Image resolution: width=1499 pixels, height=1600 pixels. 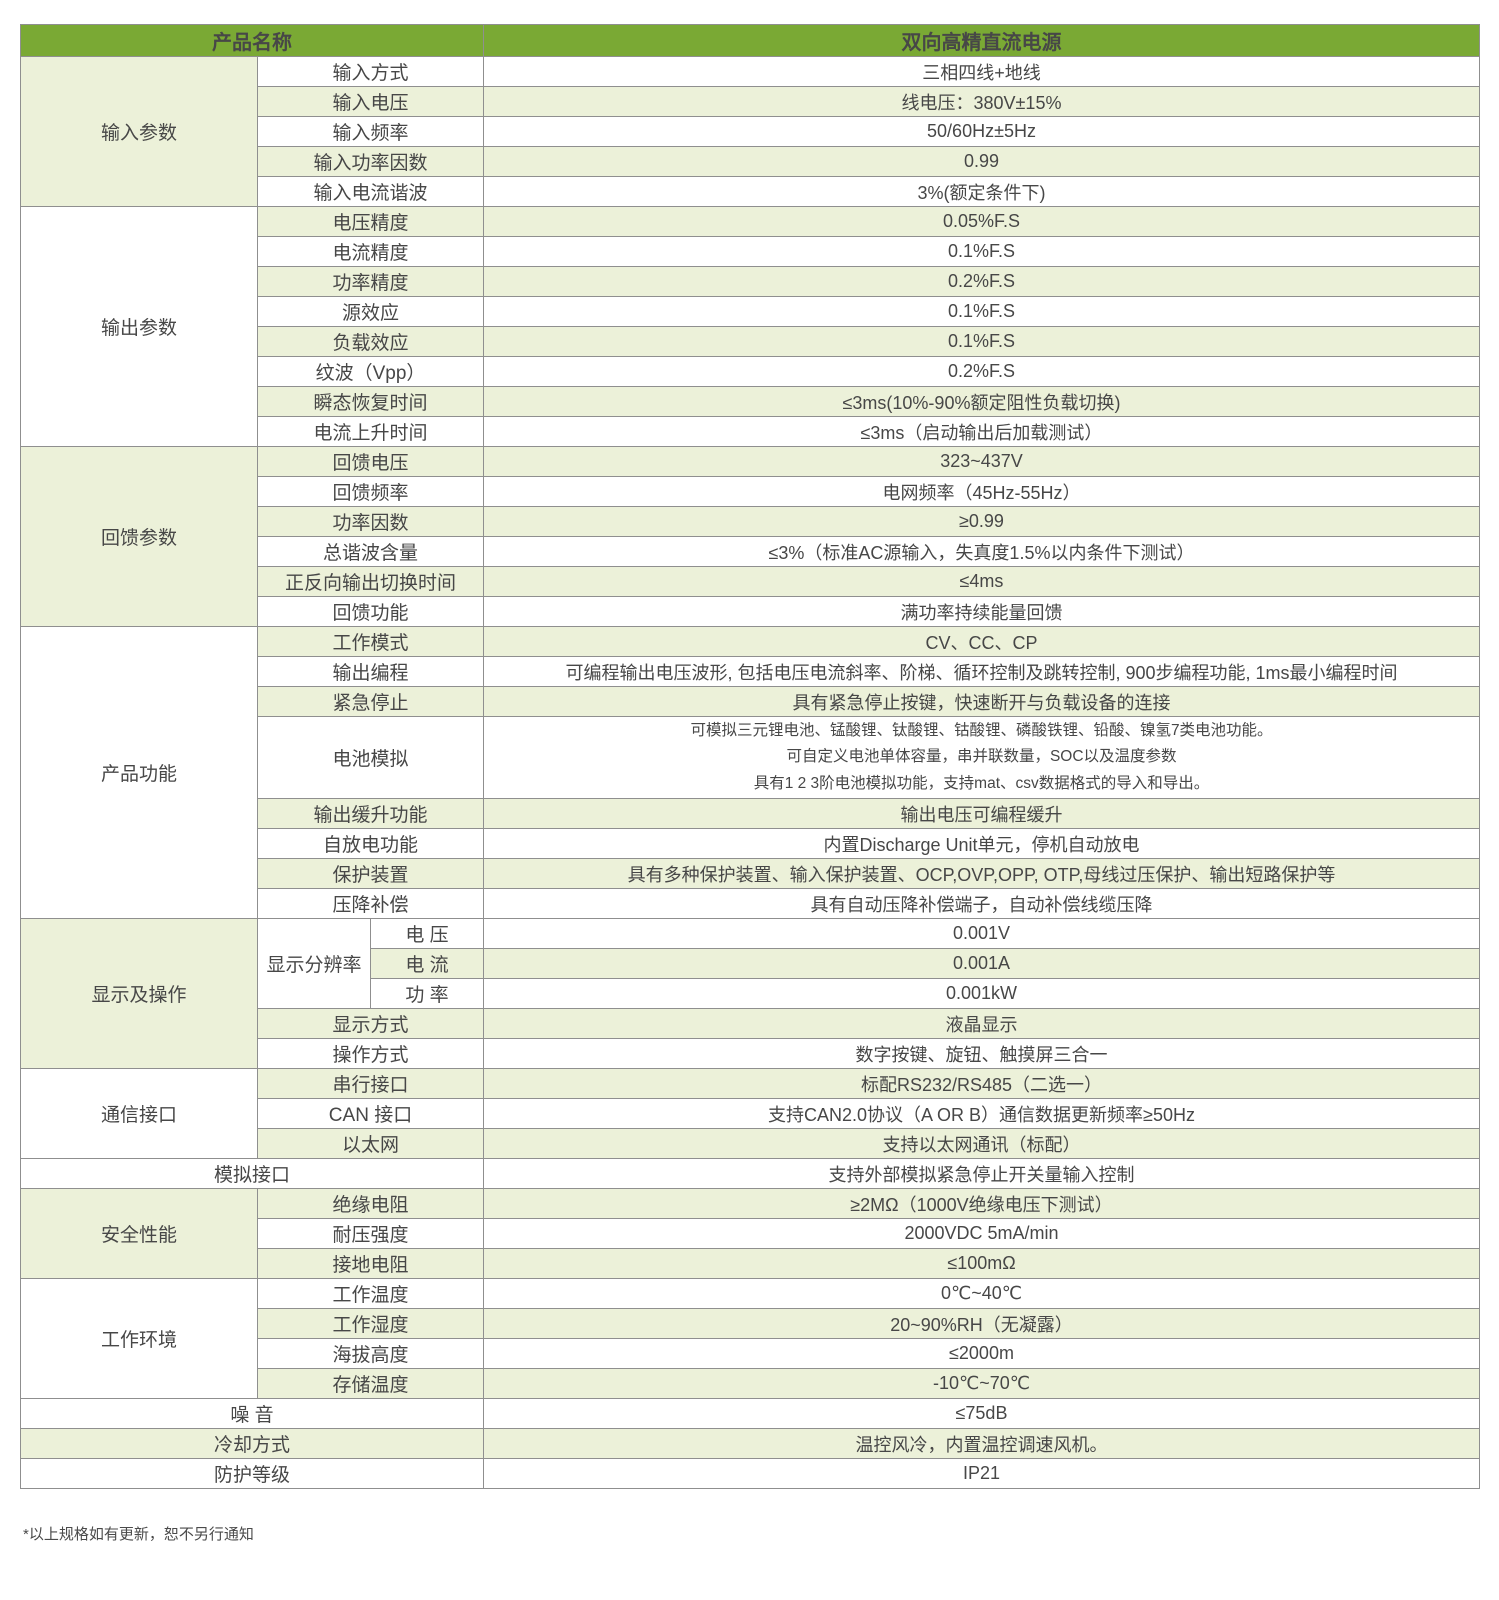 What do you see at coordinates (981, 701) in the screenshot?
I see `value-cell: 具有紧急停止按键，快速断开与负载设备的连接` at bounding box center [981, 701].